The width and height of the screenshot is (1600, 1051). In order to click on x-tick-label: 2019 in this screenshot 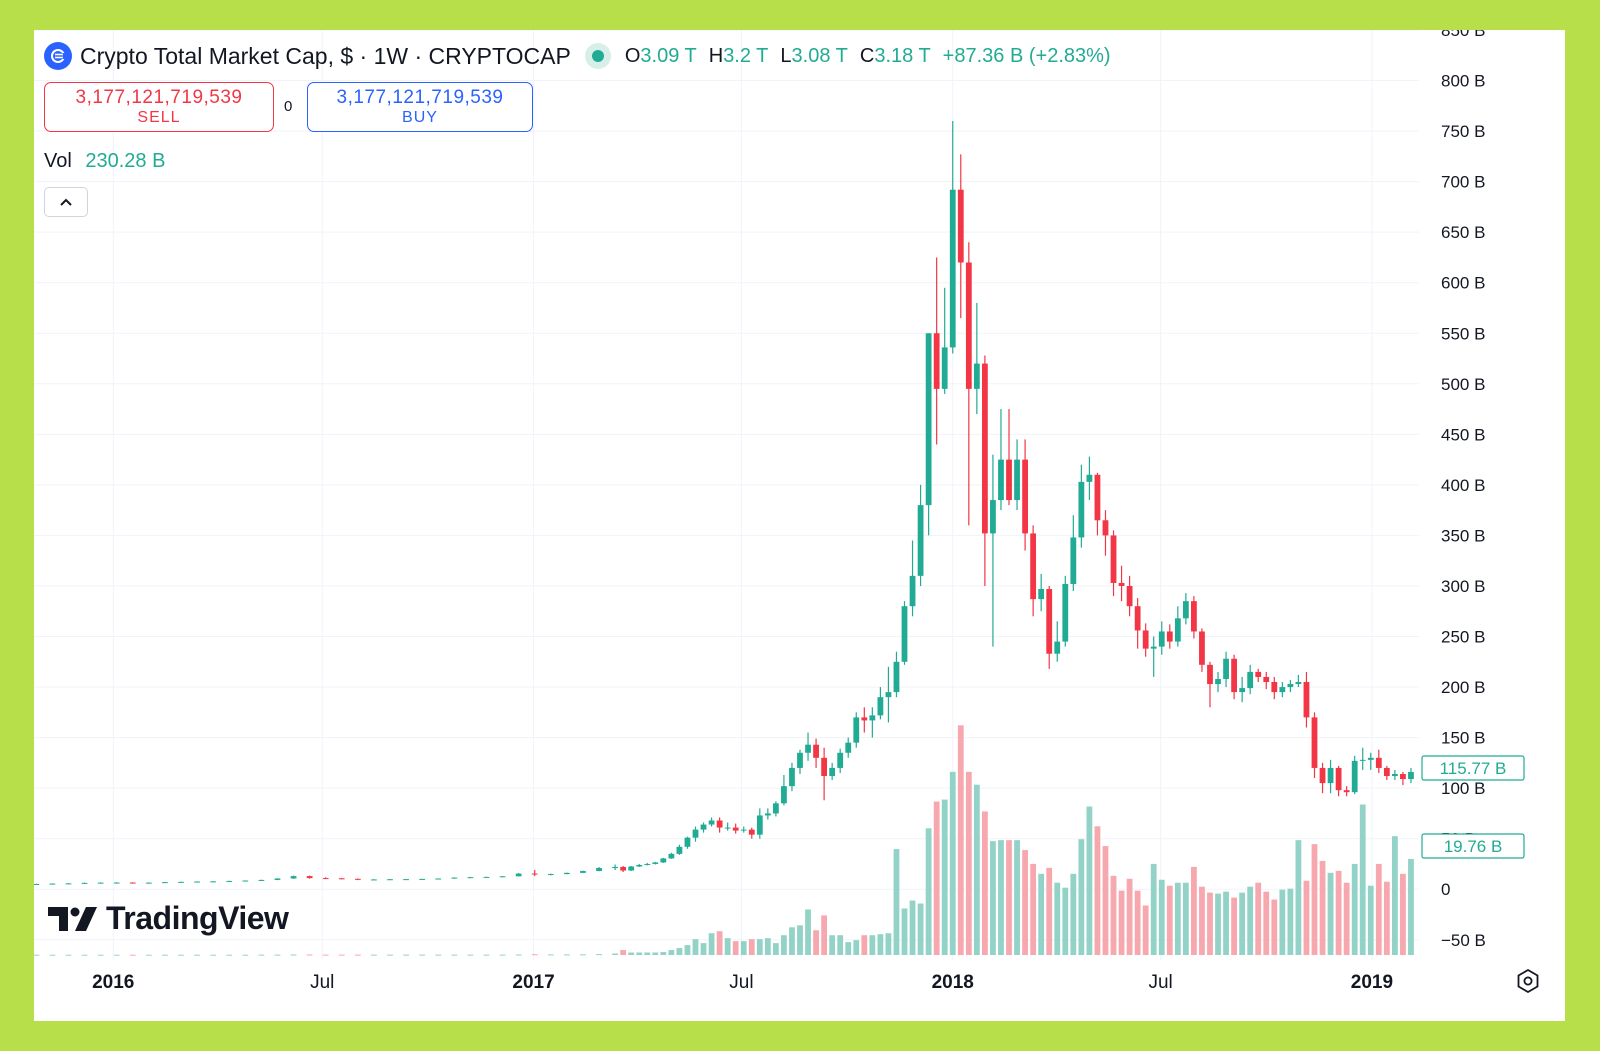, I will do `click(1372, 982)`.